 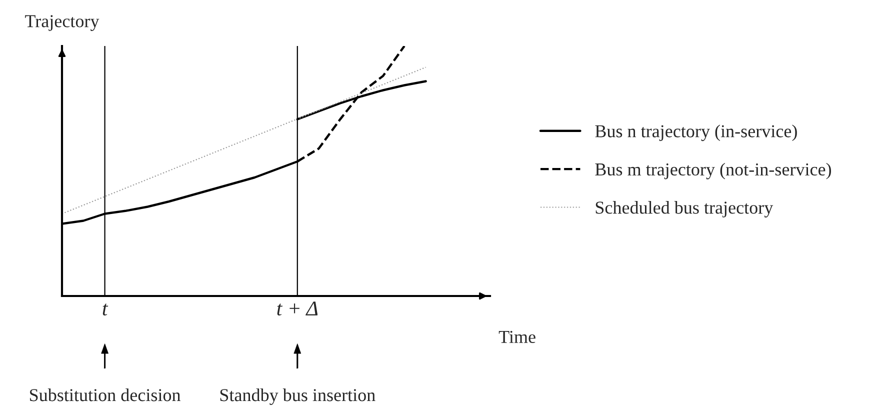 I want to click on text: Standby bus insertion, so click(x=298, y=396).